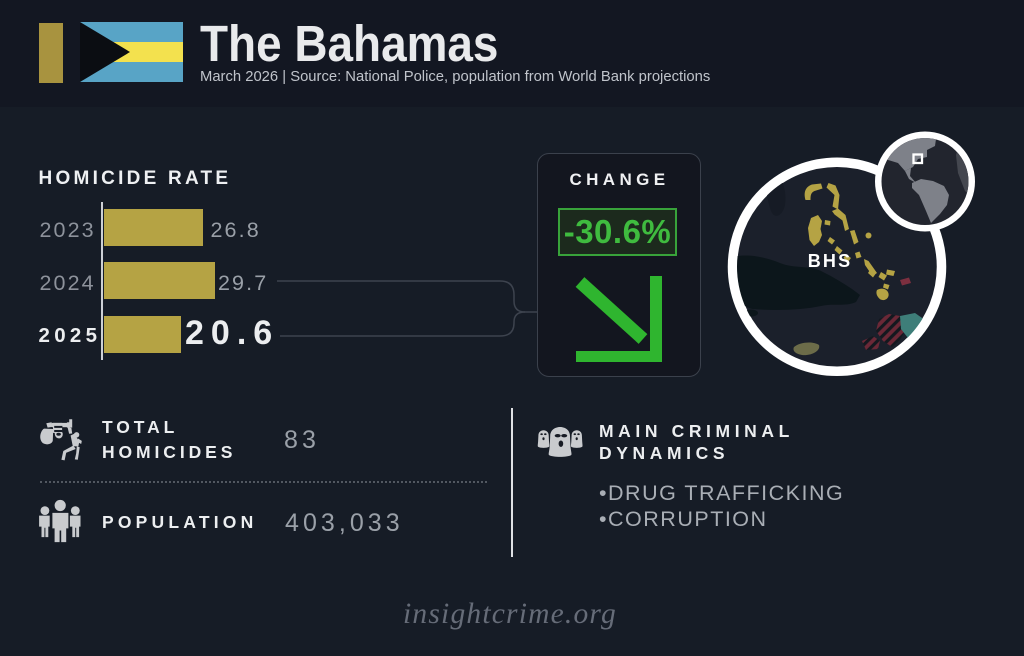  I want to click on svg-text: BHS, so click(830, 261).